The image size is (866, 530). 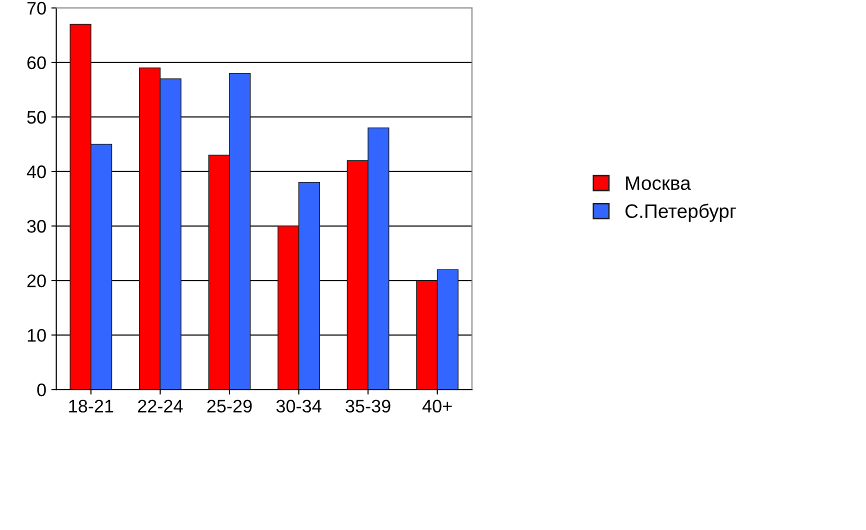 I want to click on y-tick-label: 30, so click(x=36, y=226).